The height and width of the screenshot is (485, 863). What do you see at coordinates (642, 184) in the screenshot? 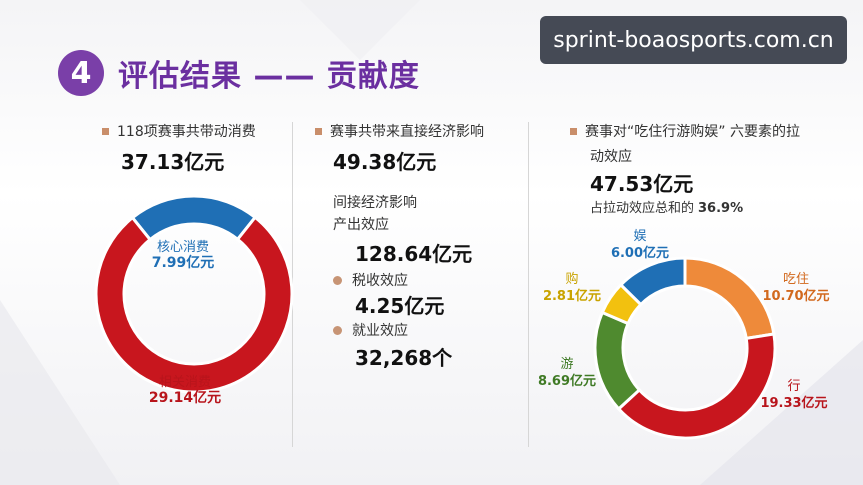
I see `six-elements-value: 47.53亿元` at bounding box center [642, 184].